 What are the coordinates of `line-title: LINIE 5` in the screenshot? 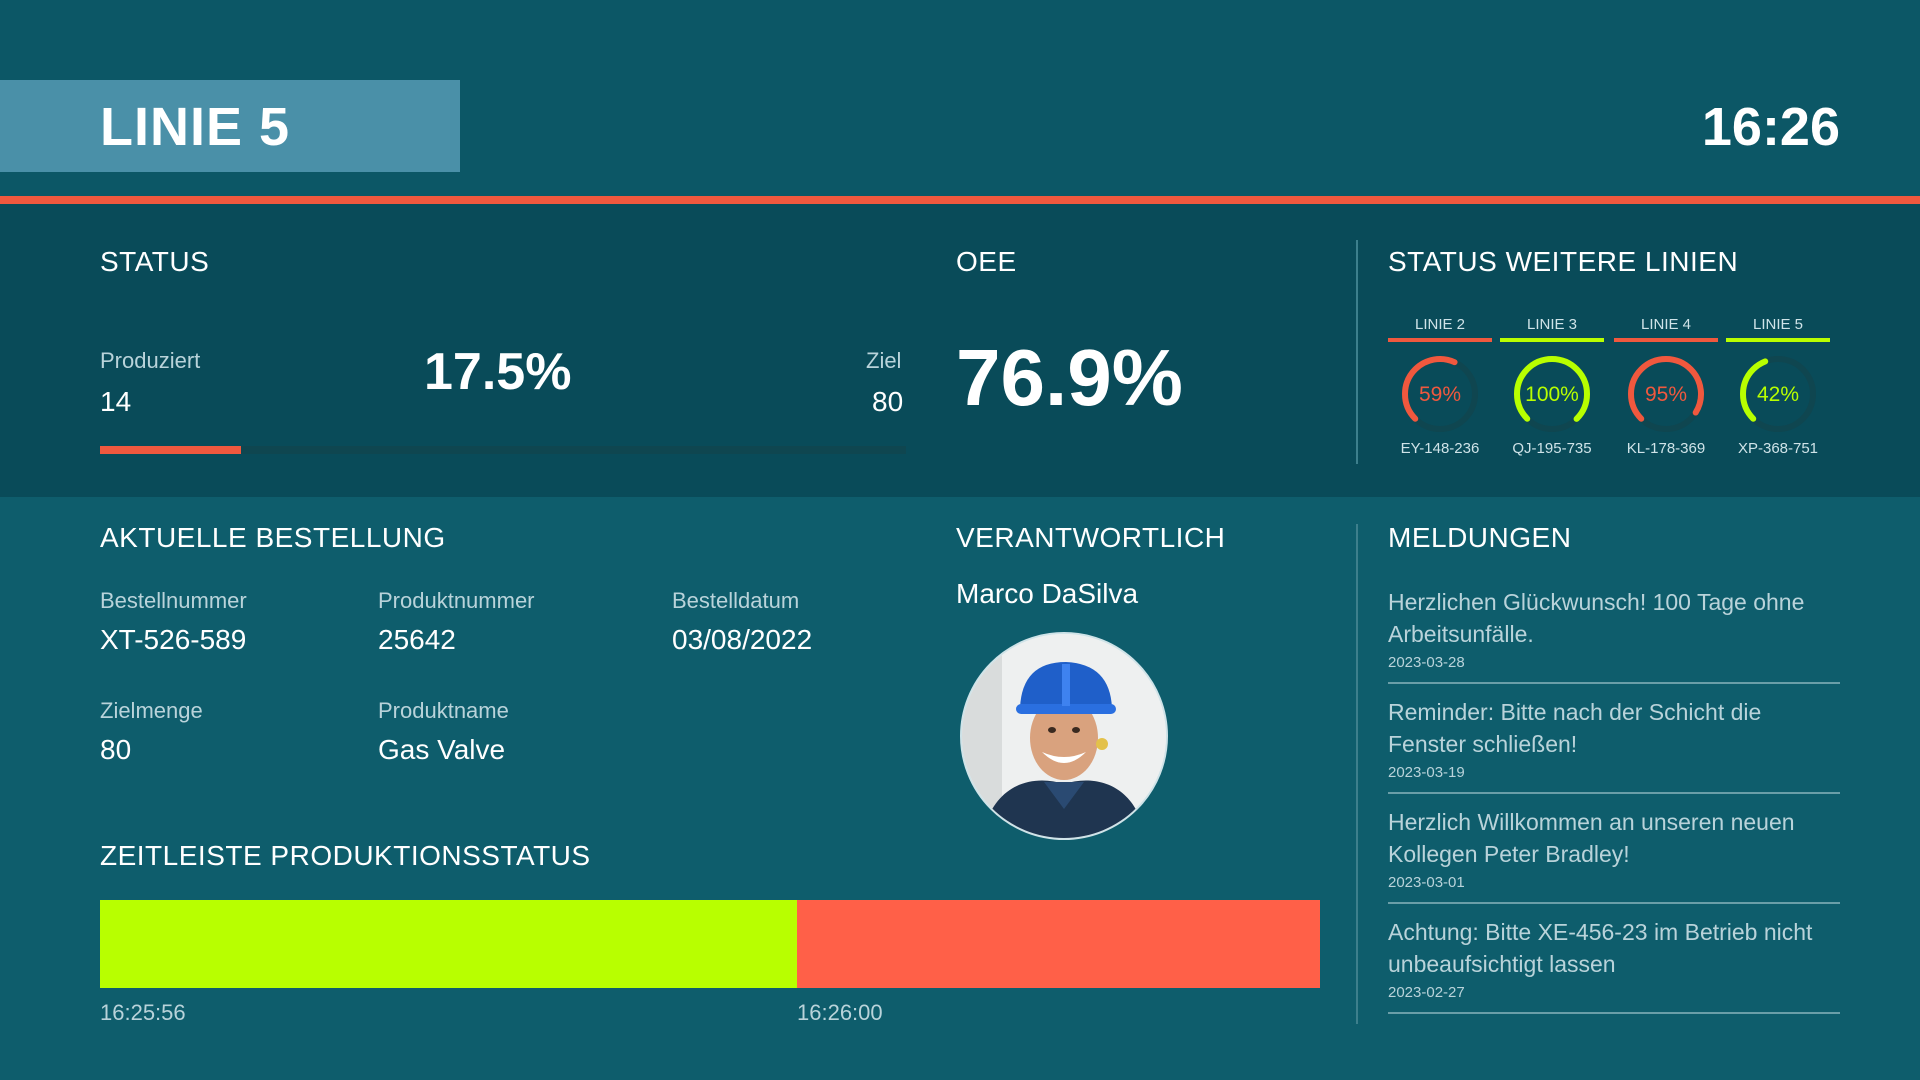 It's located at (195, 127).